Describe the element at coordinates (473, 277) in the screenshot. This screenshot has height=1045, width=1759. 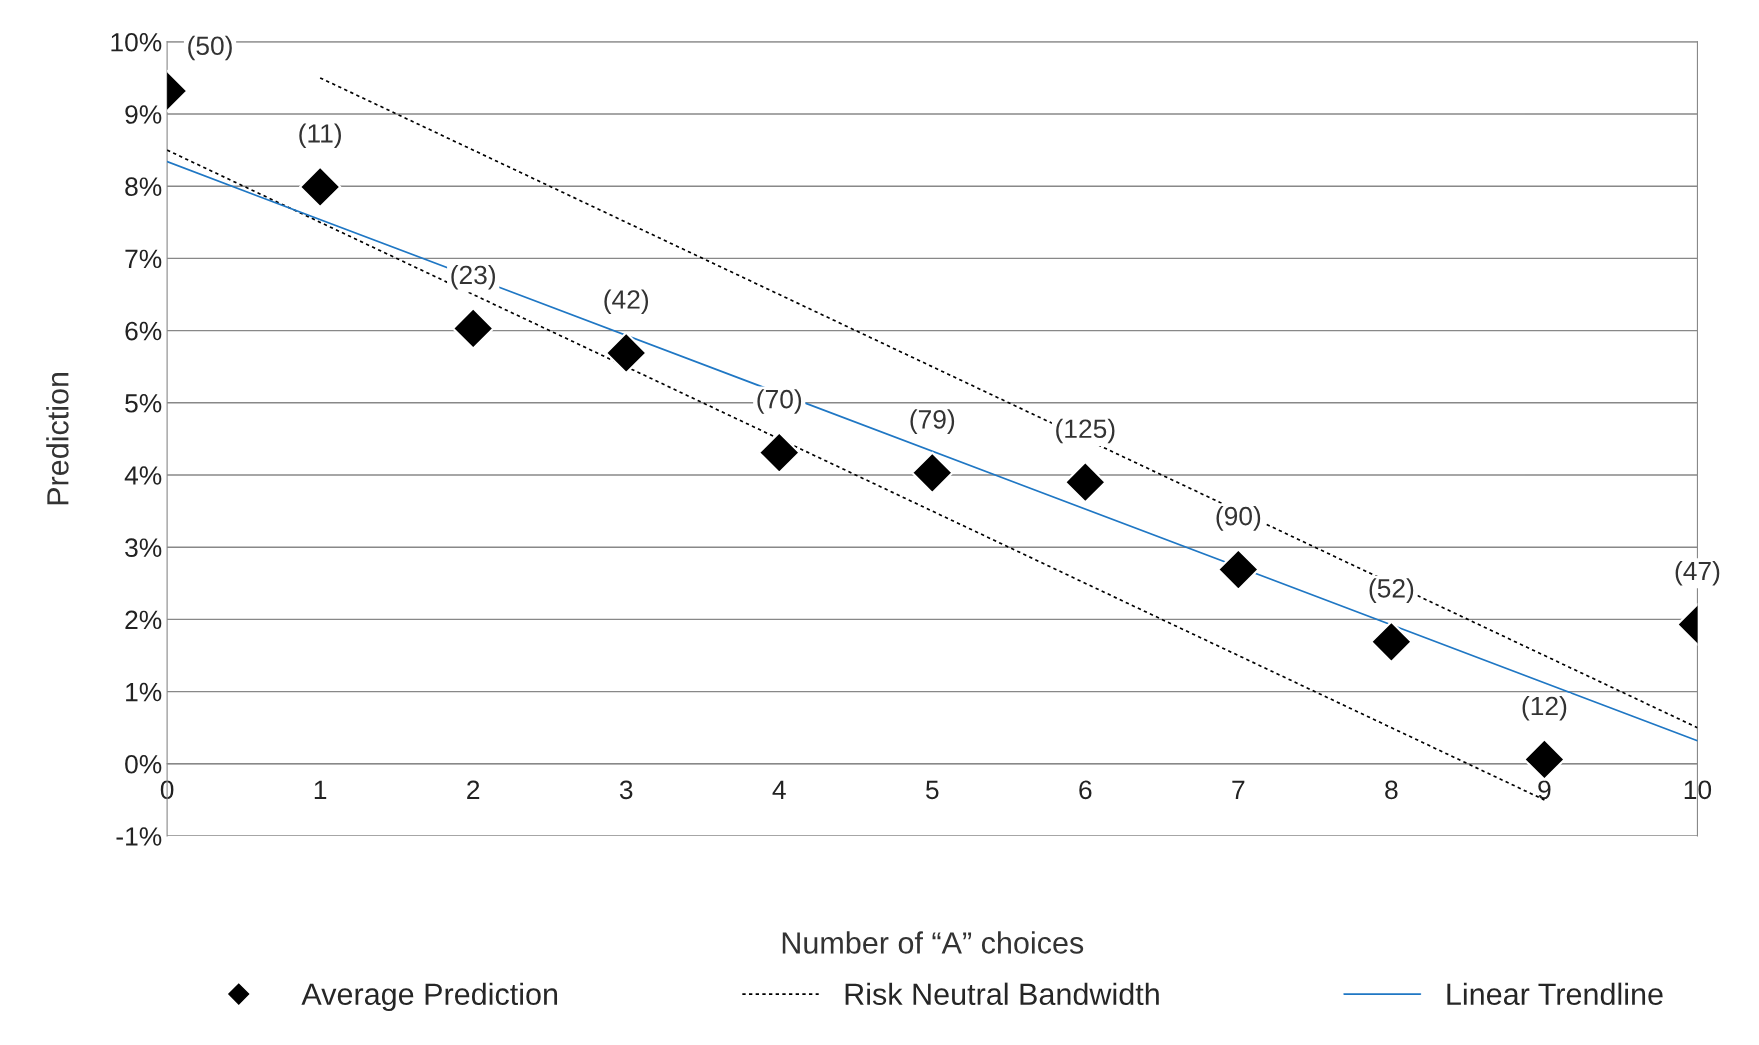
I see `annotation: (23)` at that location.